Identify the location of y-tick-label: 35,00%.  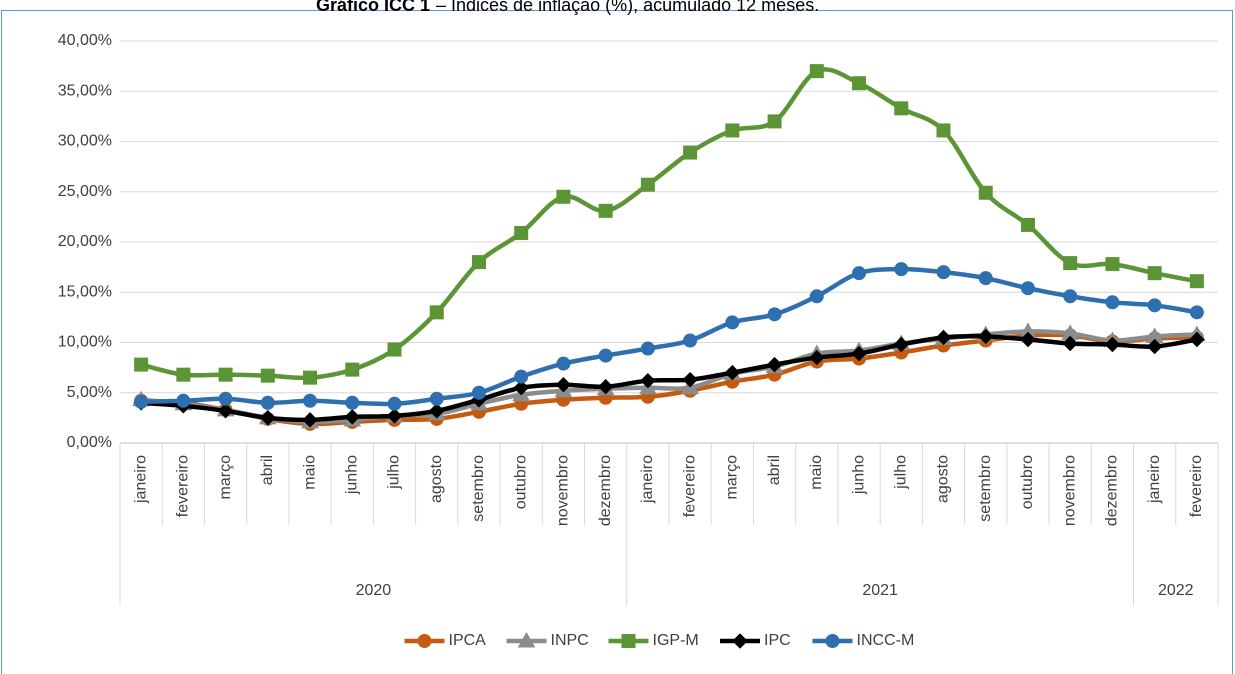
(85, 90).